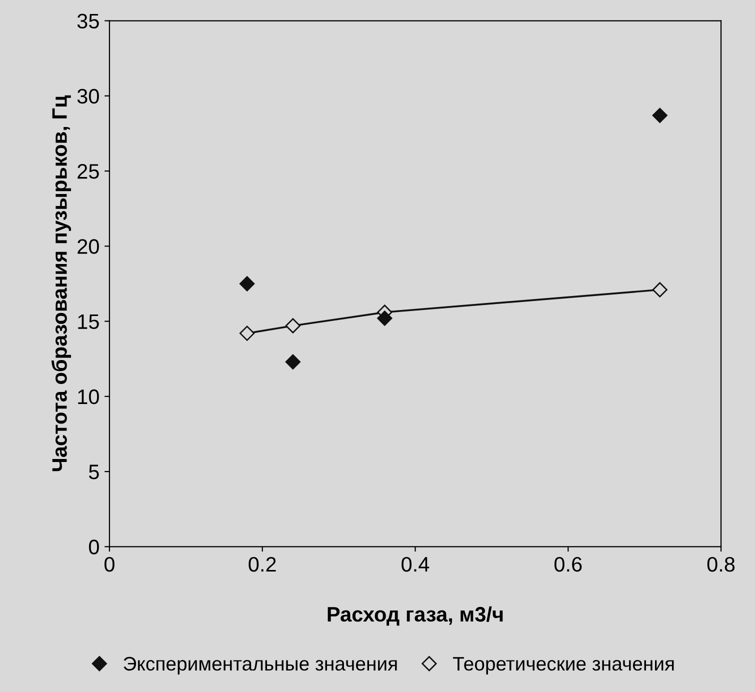  Describe the element at coordinates (61, 283) in the screenshot. I see `y-axis-title: Частота образования пузырьков, Гц` at that location.